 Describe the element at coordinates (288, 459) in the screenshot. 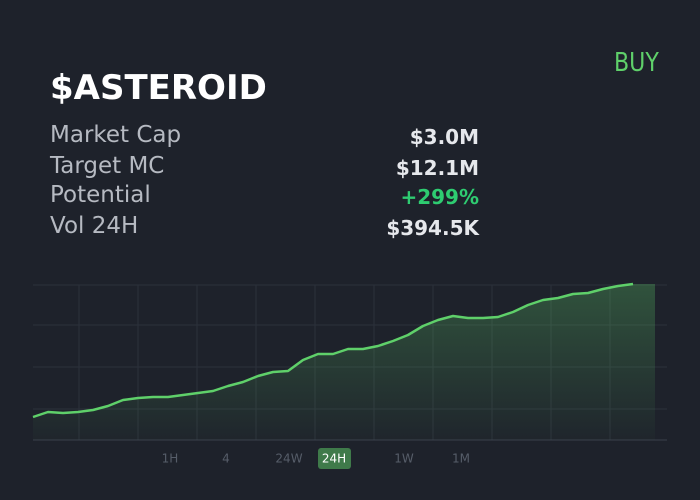

I see `timeframe-option: 24W` at that location.